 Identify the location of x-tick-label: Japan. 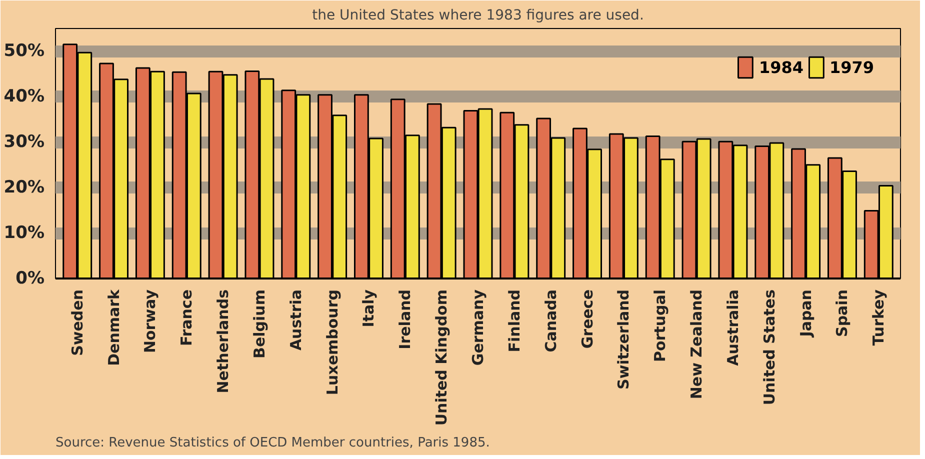
(805, 313).